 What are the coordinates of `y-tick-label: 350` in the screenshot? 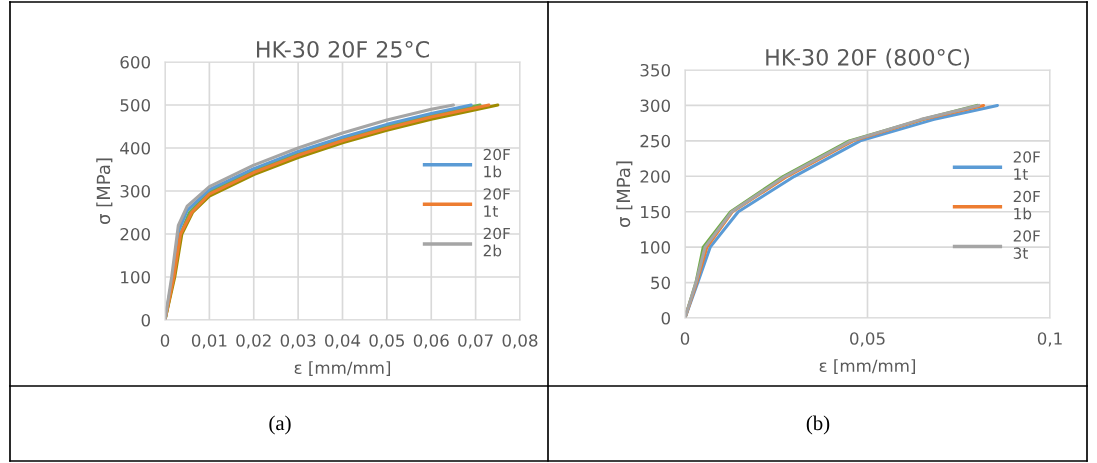 It's located at (655, 70).